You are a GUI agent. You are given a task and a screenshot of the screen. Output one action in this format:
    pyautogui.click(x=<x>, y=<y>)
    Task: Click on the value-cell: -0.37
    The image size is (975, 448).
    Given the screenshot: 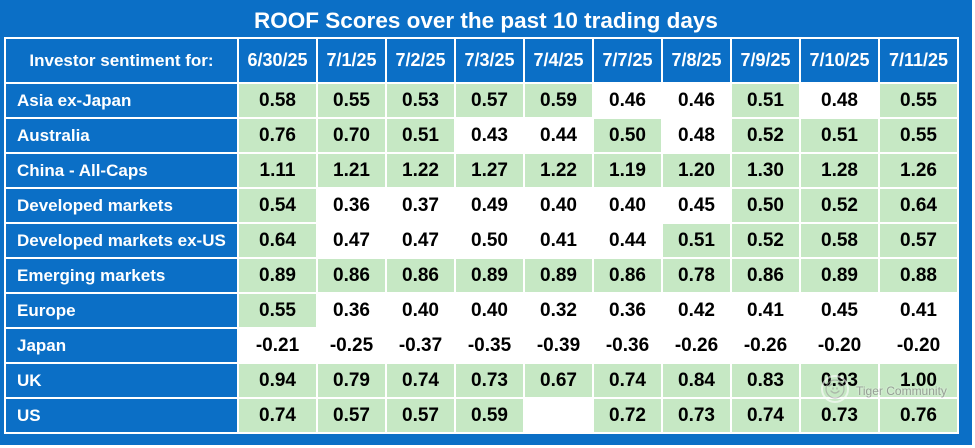 What is the action you would take?
    pyautogui.click(x=420, y=345)
    